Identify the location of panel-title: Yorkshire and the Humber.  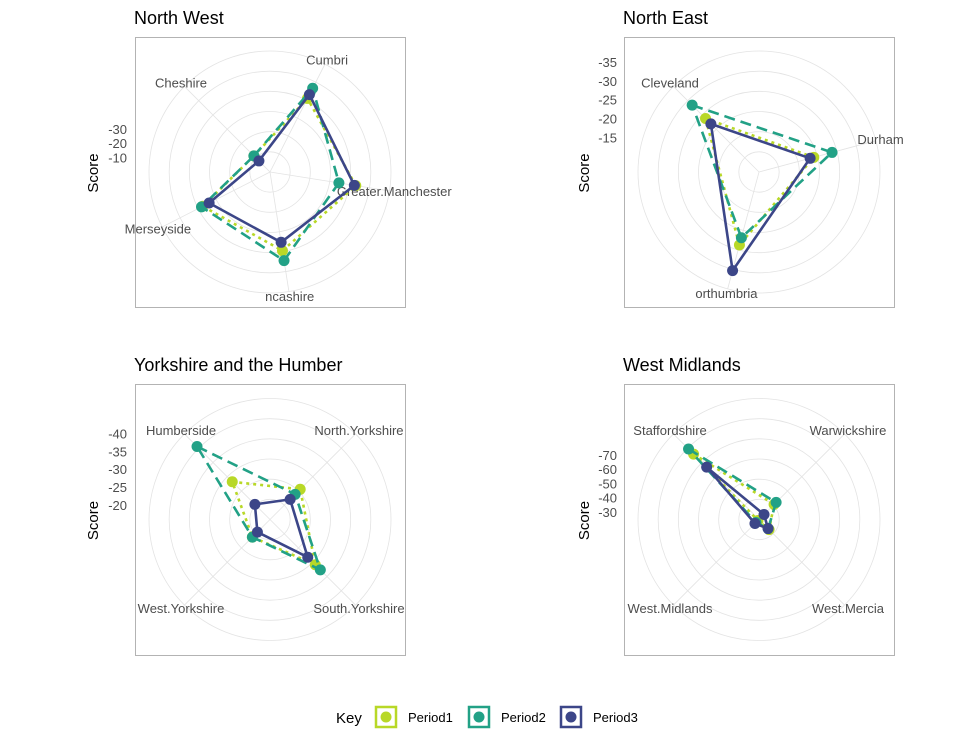
(238, 365).